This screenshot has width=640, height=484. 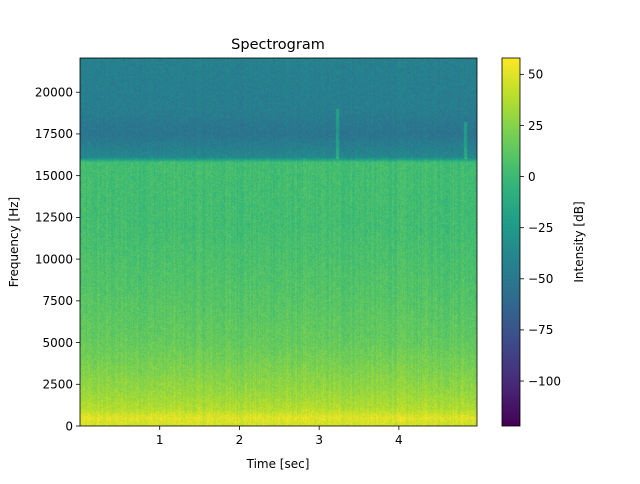 What do you see at coordinates (319, 440) in the screenshot?
I see `x-tick-label: 3` at bounding box center [319, 440].